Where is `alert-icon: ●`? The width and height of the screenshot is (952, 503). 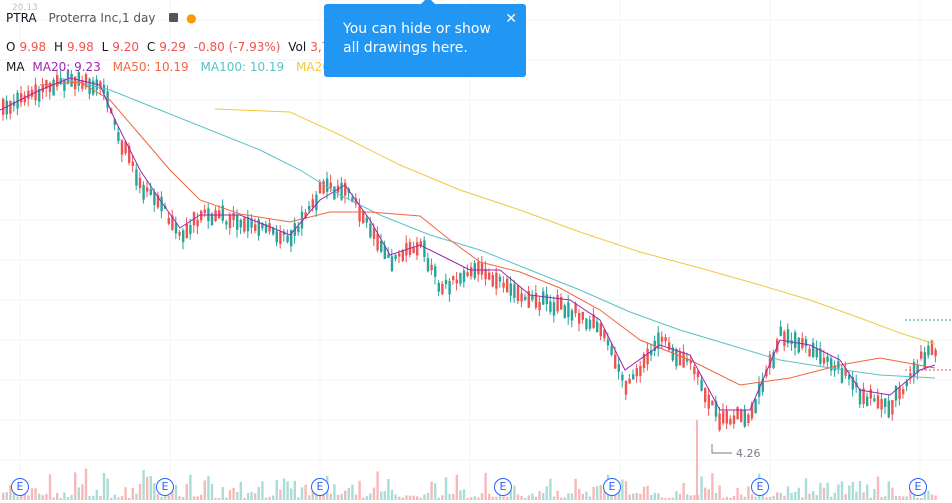 alert-icon: ● is located at coordinates (191, 18).